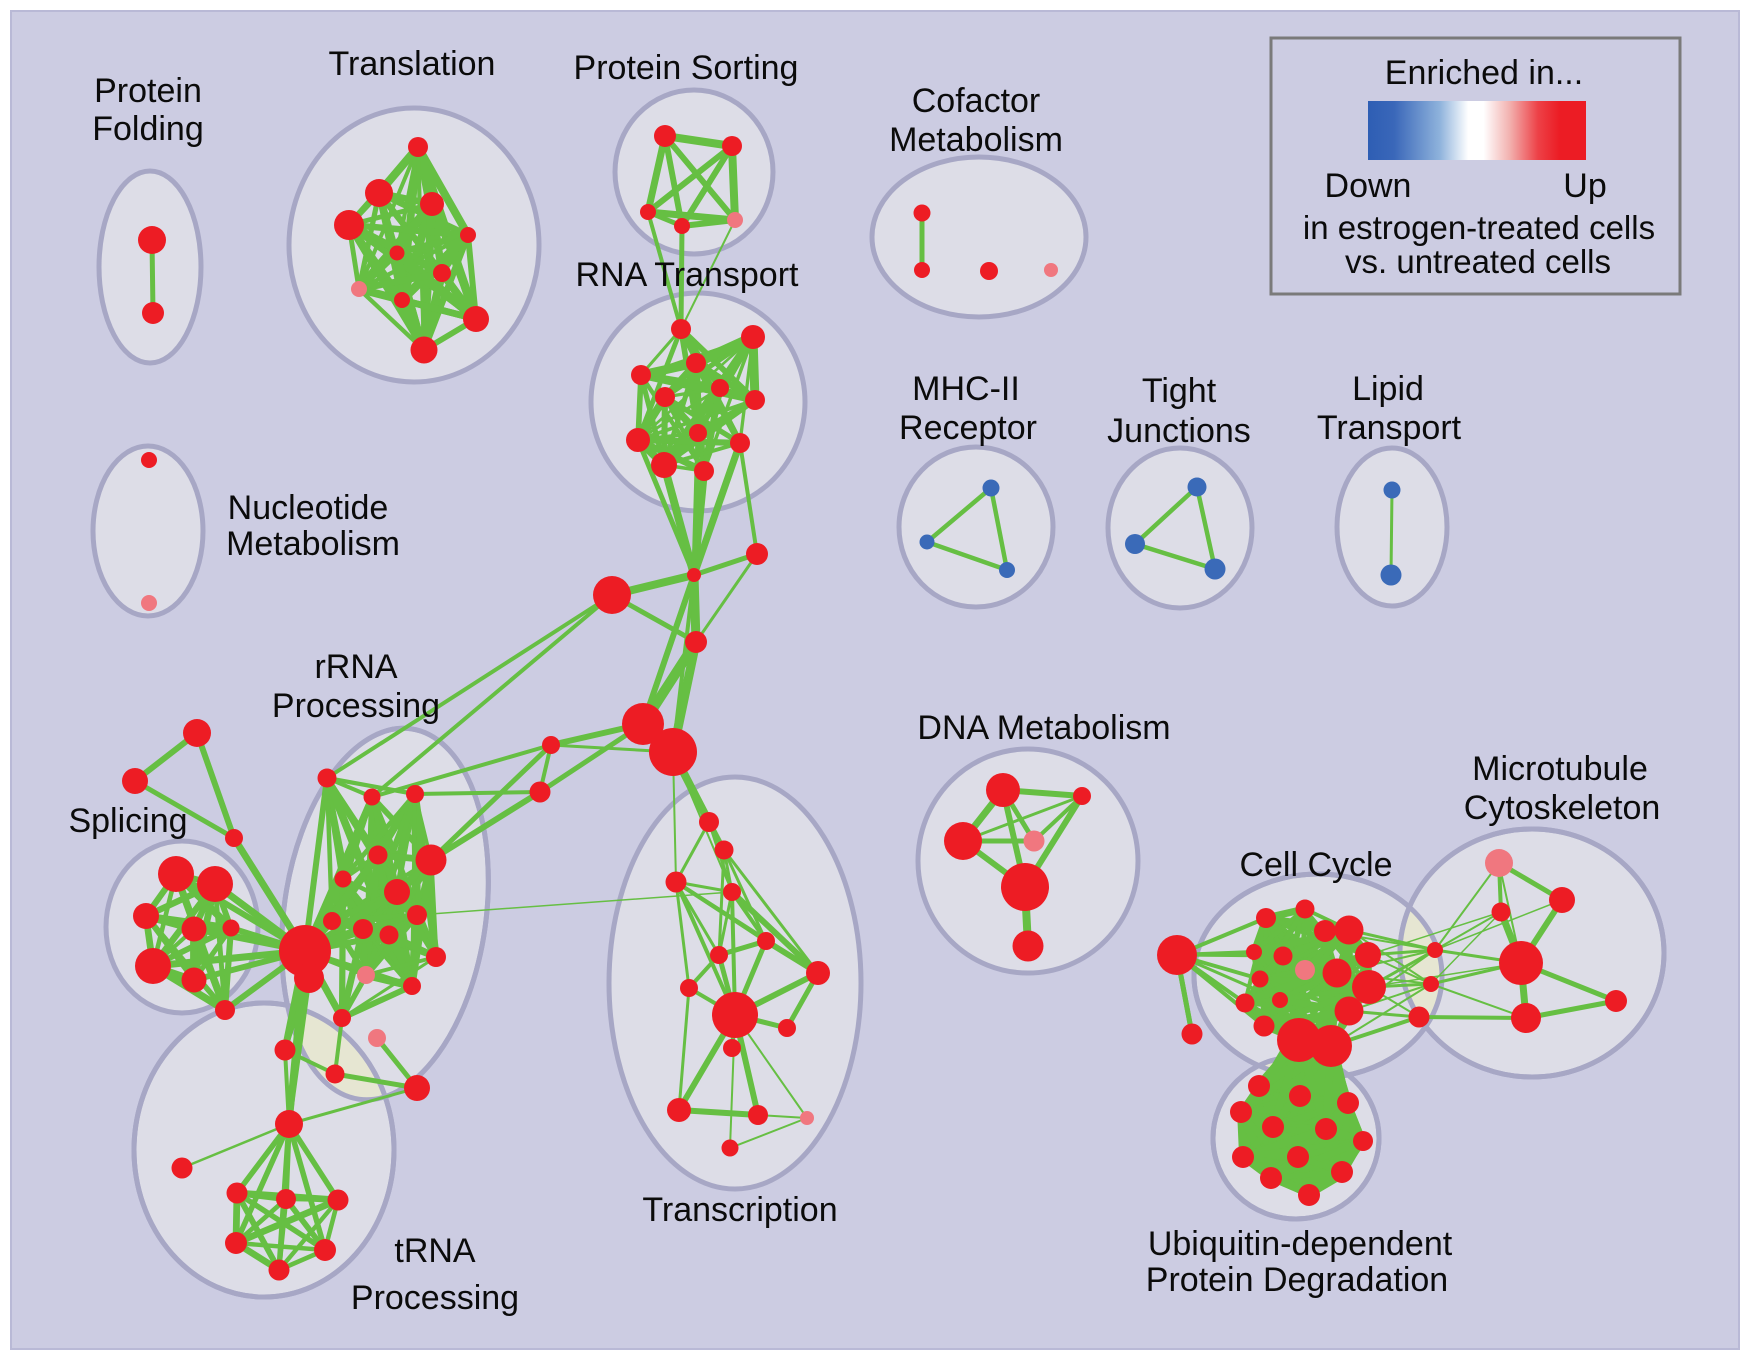  What do you see at coordinates (1179, 431) in the screenshot?
I see `svg-text: Junctions` at bounding box center [1179, 431].